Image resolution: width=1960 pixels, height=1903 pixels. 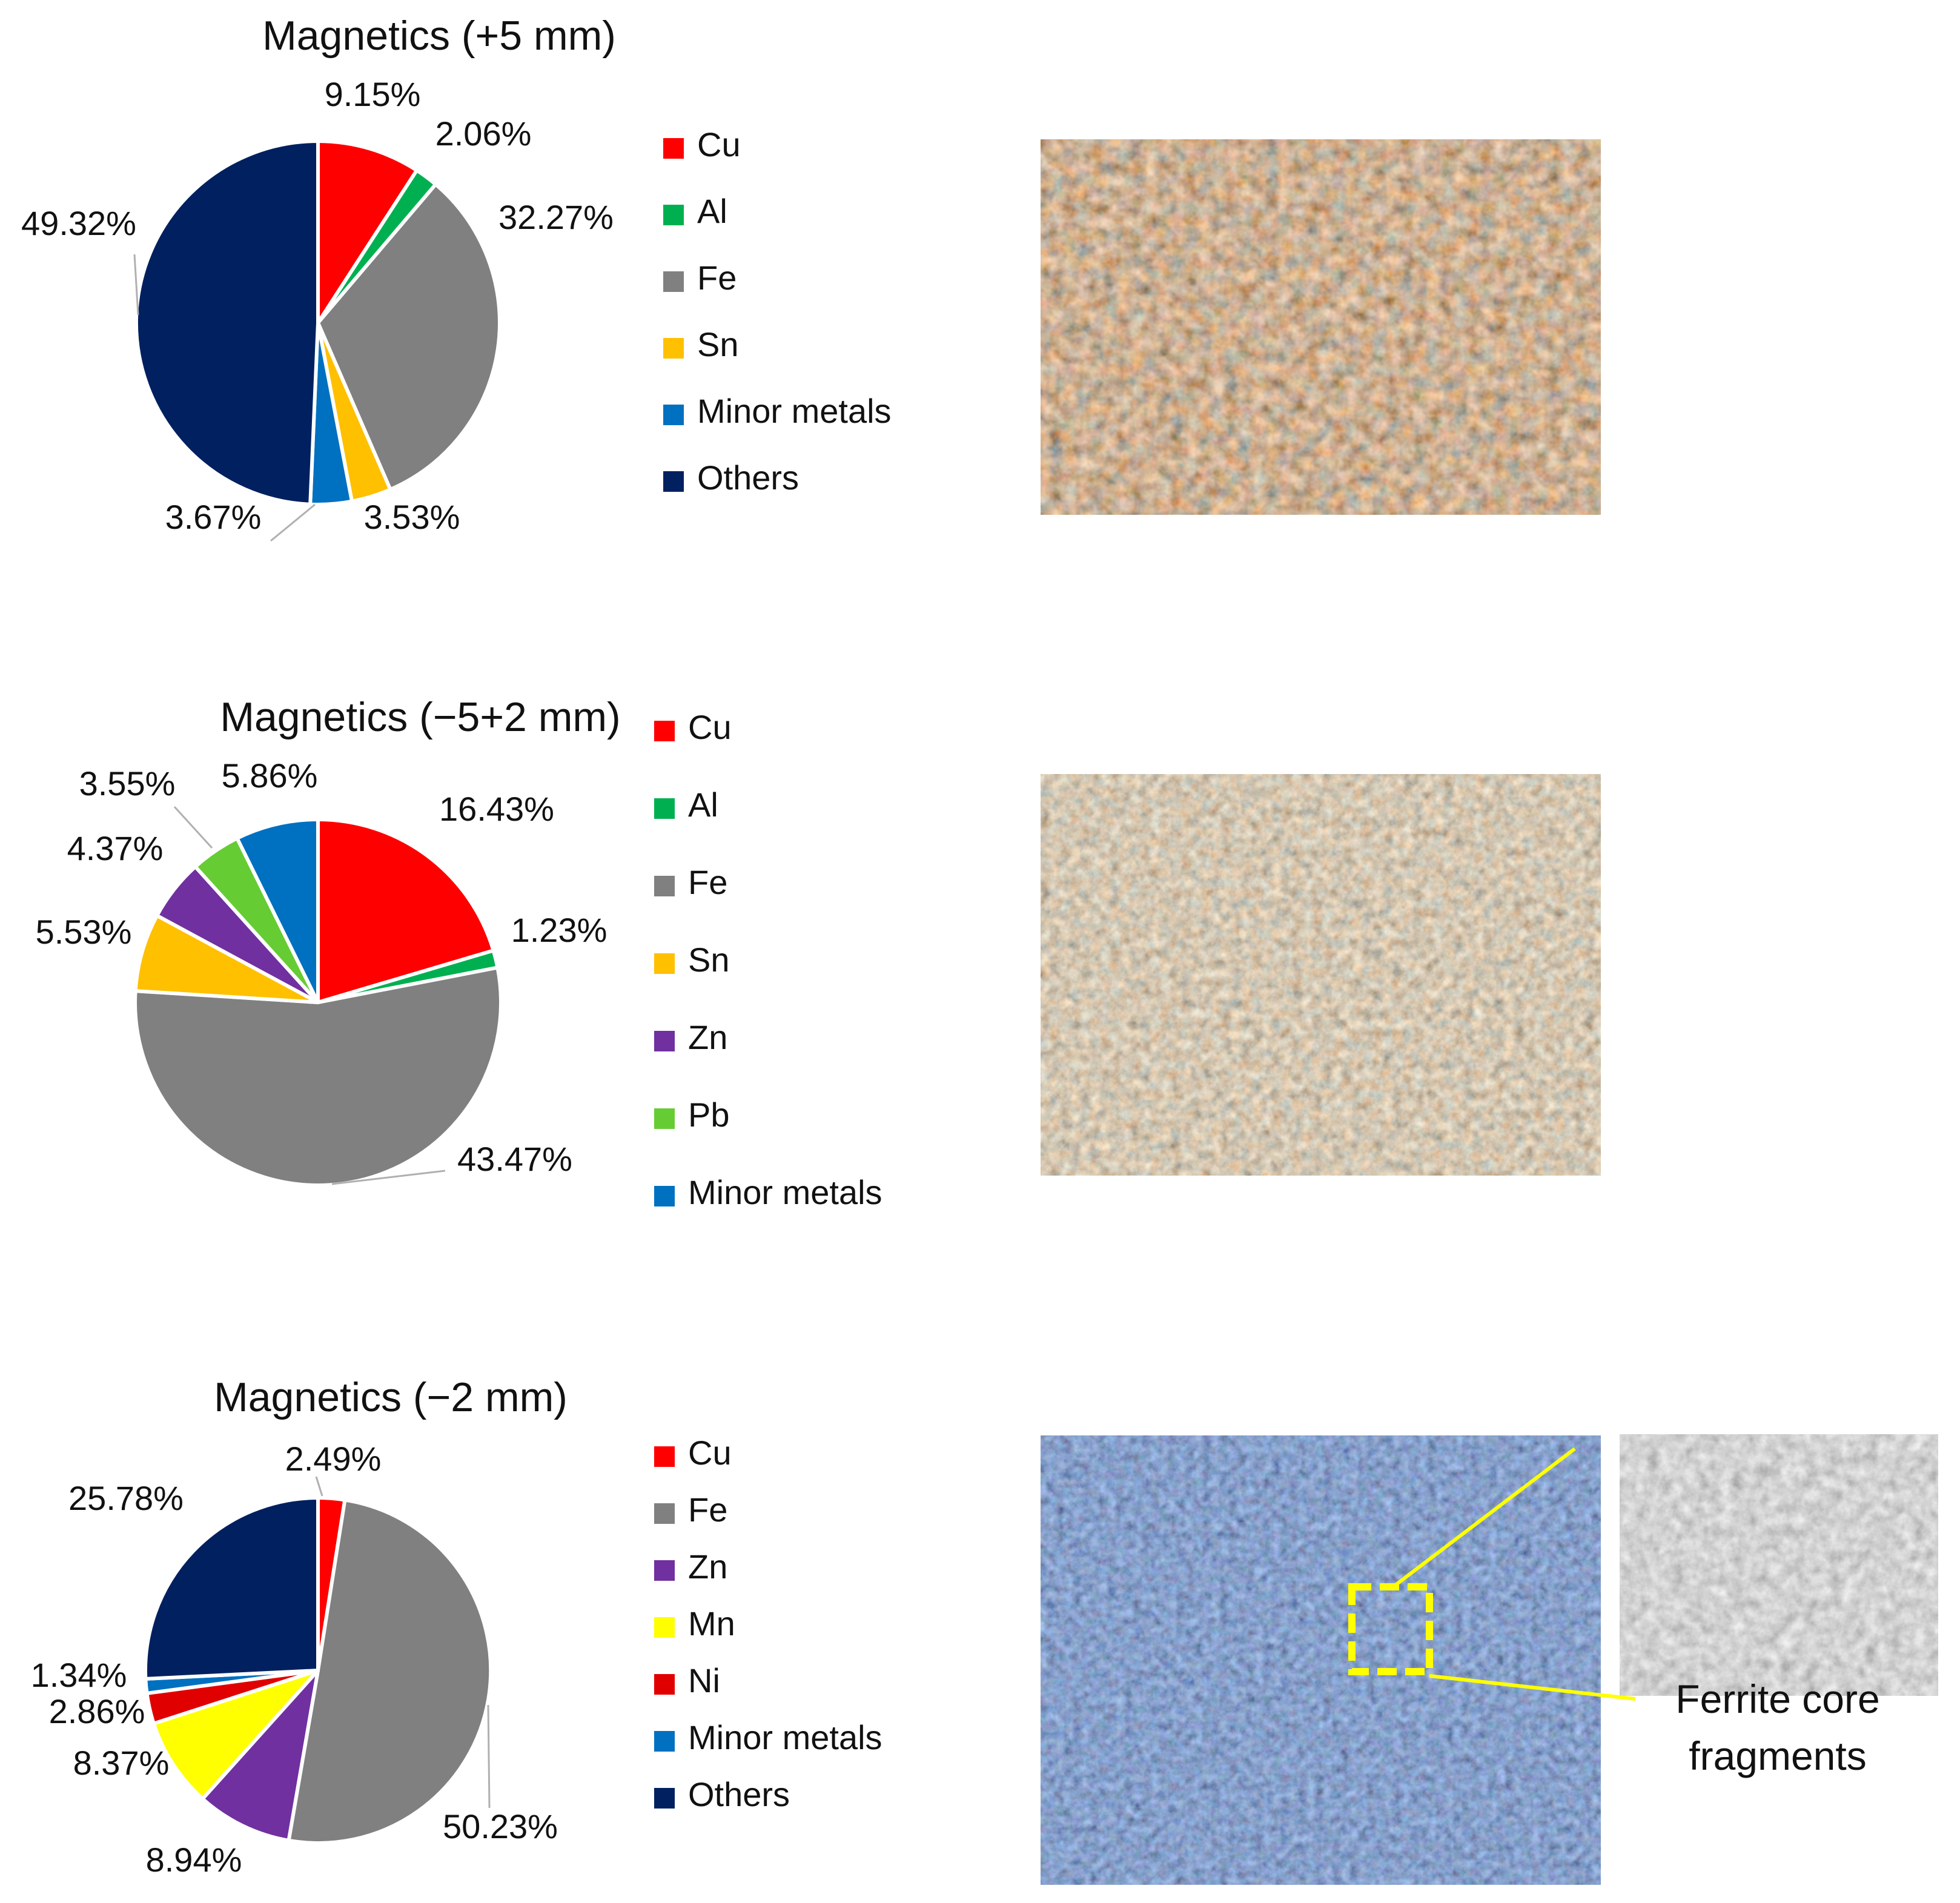 I want to click on pie-slice-minor-metals, so click(x=277, y=911).